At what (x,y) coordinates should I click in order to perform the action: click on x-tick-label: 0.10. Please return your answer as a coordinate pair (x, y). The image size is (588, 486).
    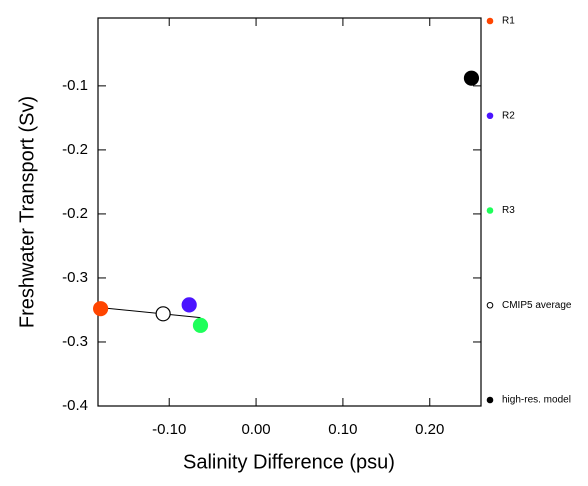
    Looking at the image, I should click on (342, 429).